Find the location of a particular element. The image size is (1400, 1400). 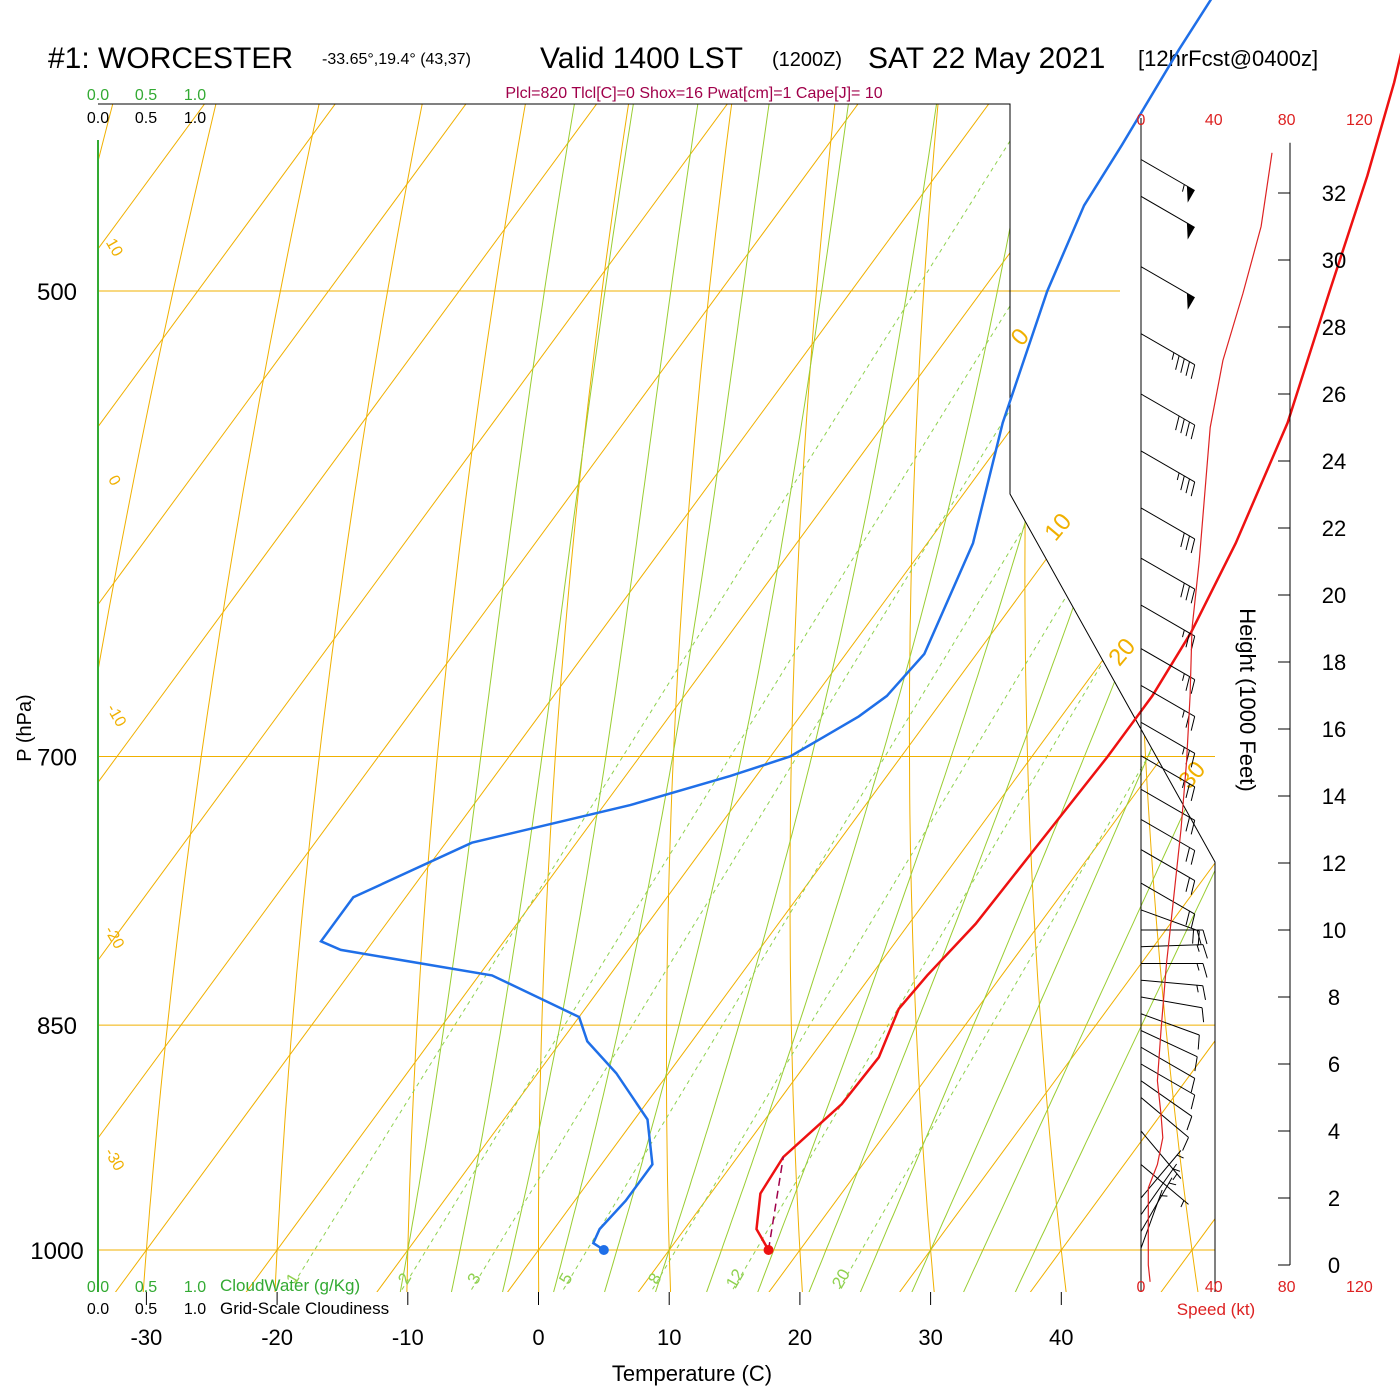

cloud-scale-bottom-black-tick: 1.0 is located at coordinates (195, 1309).